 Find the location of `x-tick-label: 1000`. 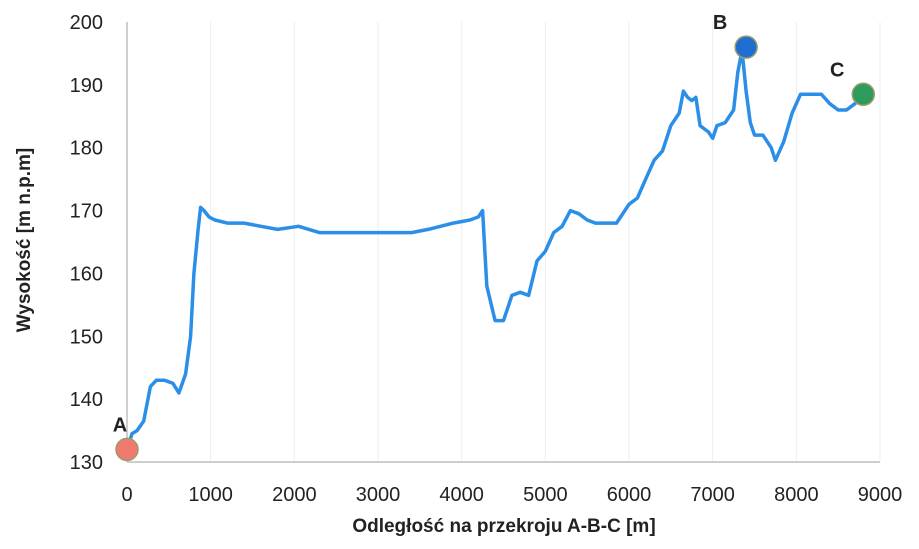

x-tick-label: 1000 is located at coordinates (210, 495).